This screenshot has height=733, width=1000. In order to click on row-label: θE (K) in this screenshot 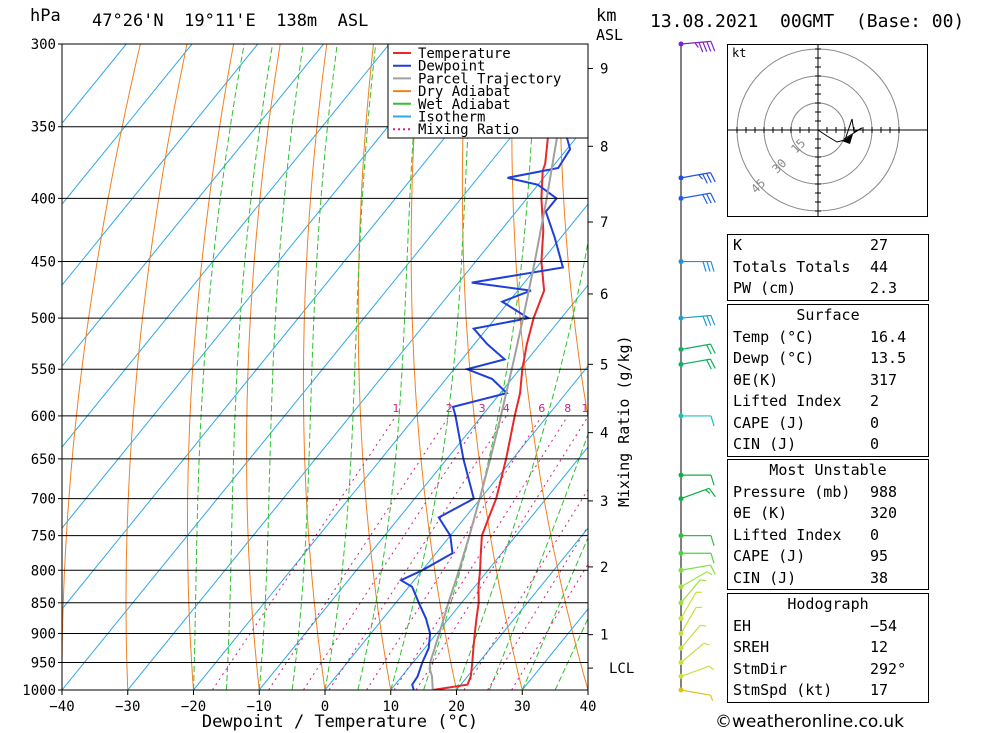, I will do `click(760, 513)`.